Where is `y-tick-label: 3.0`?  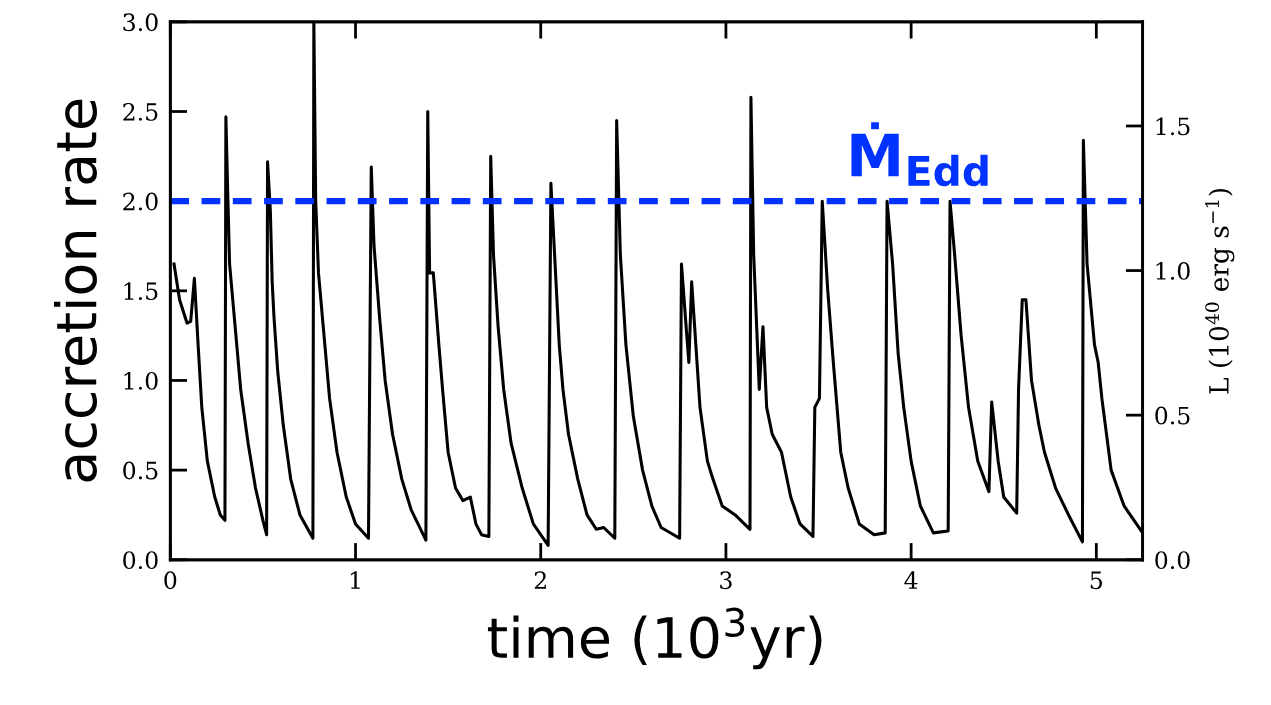
y-tick-label: 3.0 is located at coordinates (140, 22).